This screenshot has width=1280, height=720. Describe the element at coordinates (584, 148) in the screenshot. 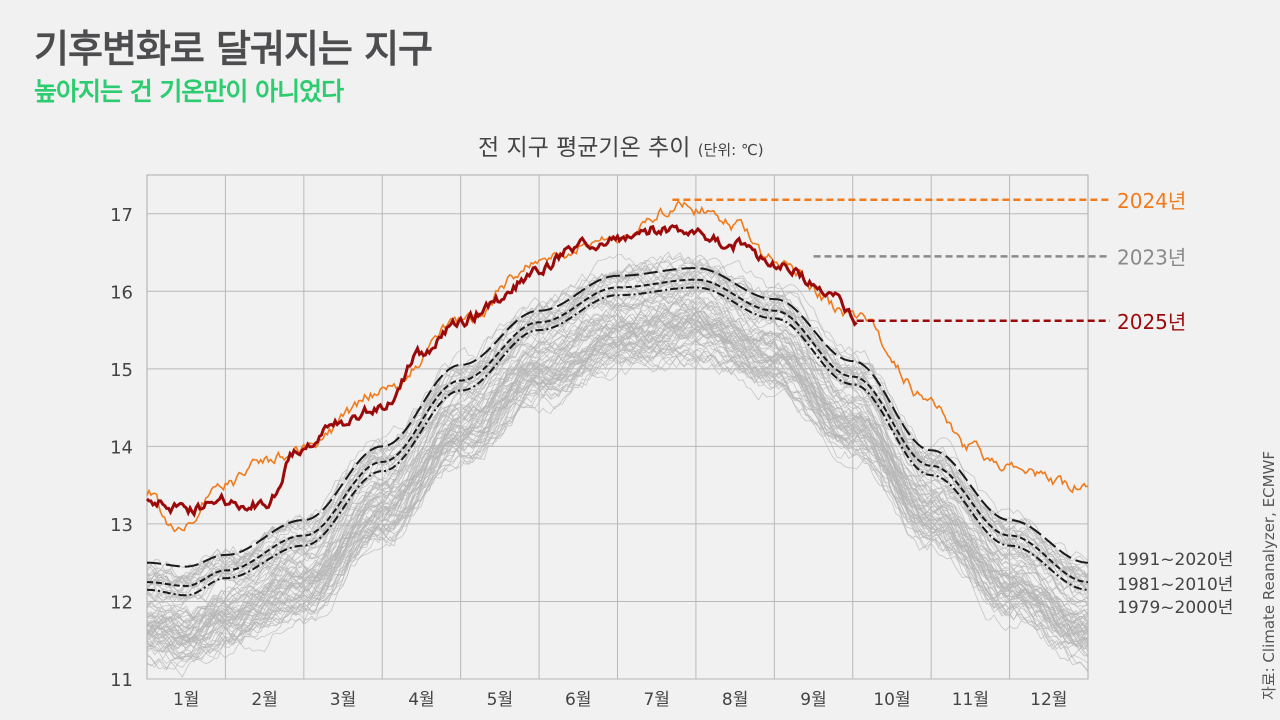

I see `chart-title-text: 전 지구 평균기온 추이` at that location.